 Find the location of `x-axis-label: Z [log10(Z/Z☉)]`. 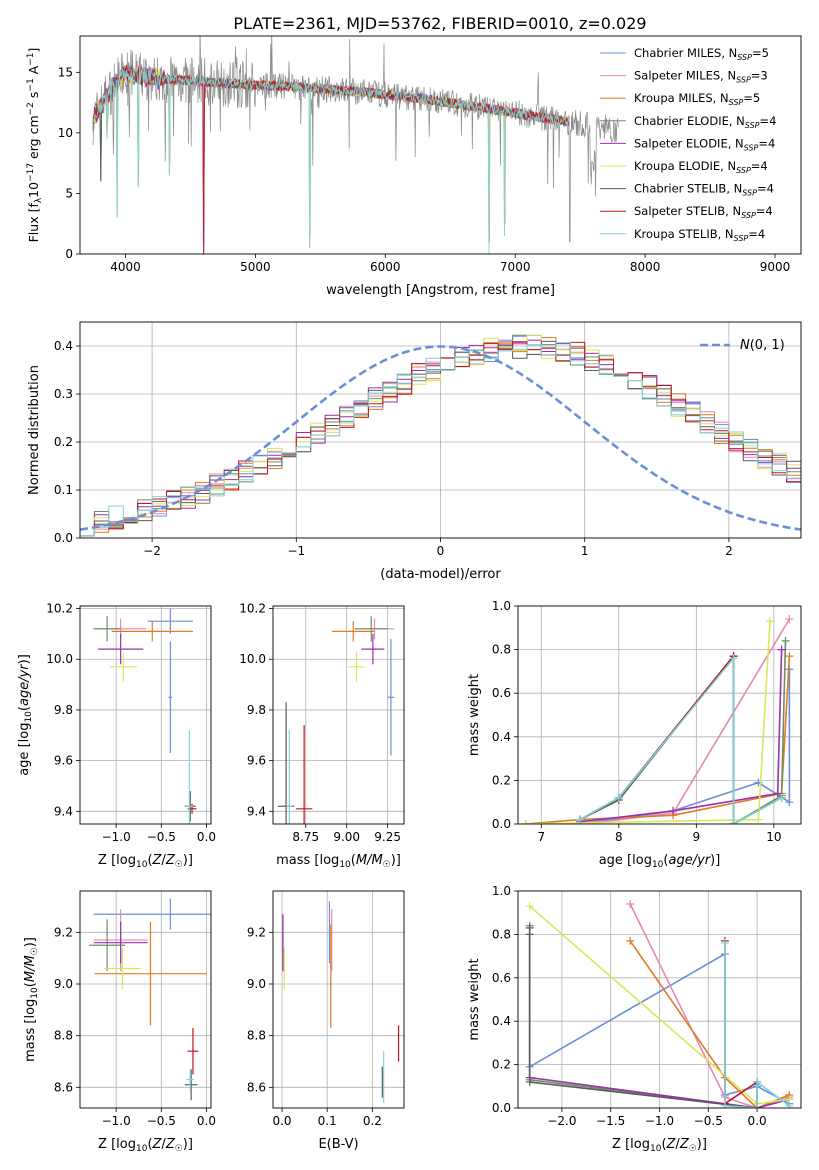

x-axis-label: Z [log10(Z/Z☉)] is located at coordinates (145, 861).